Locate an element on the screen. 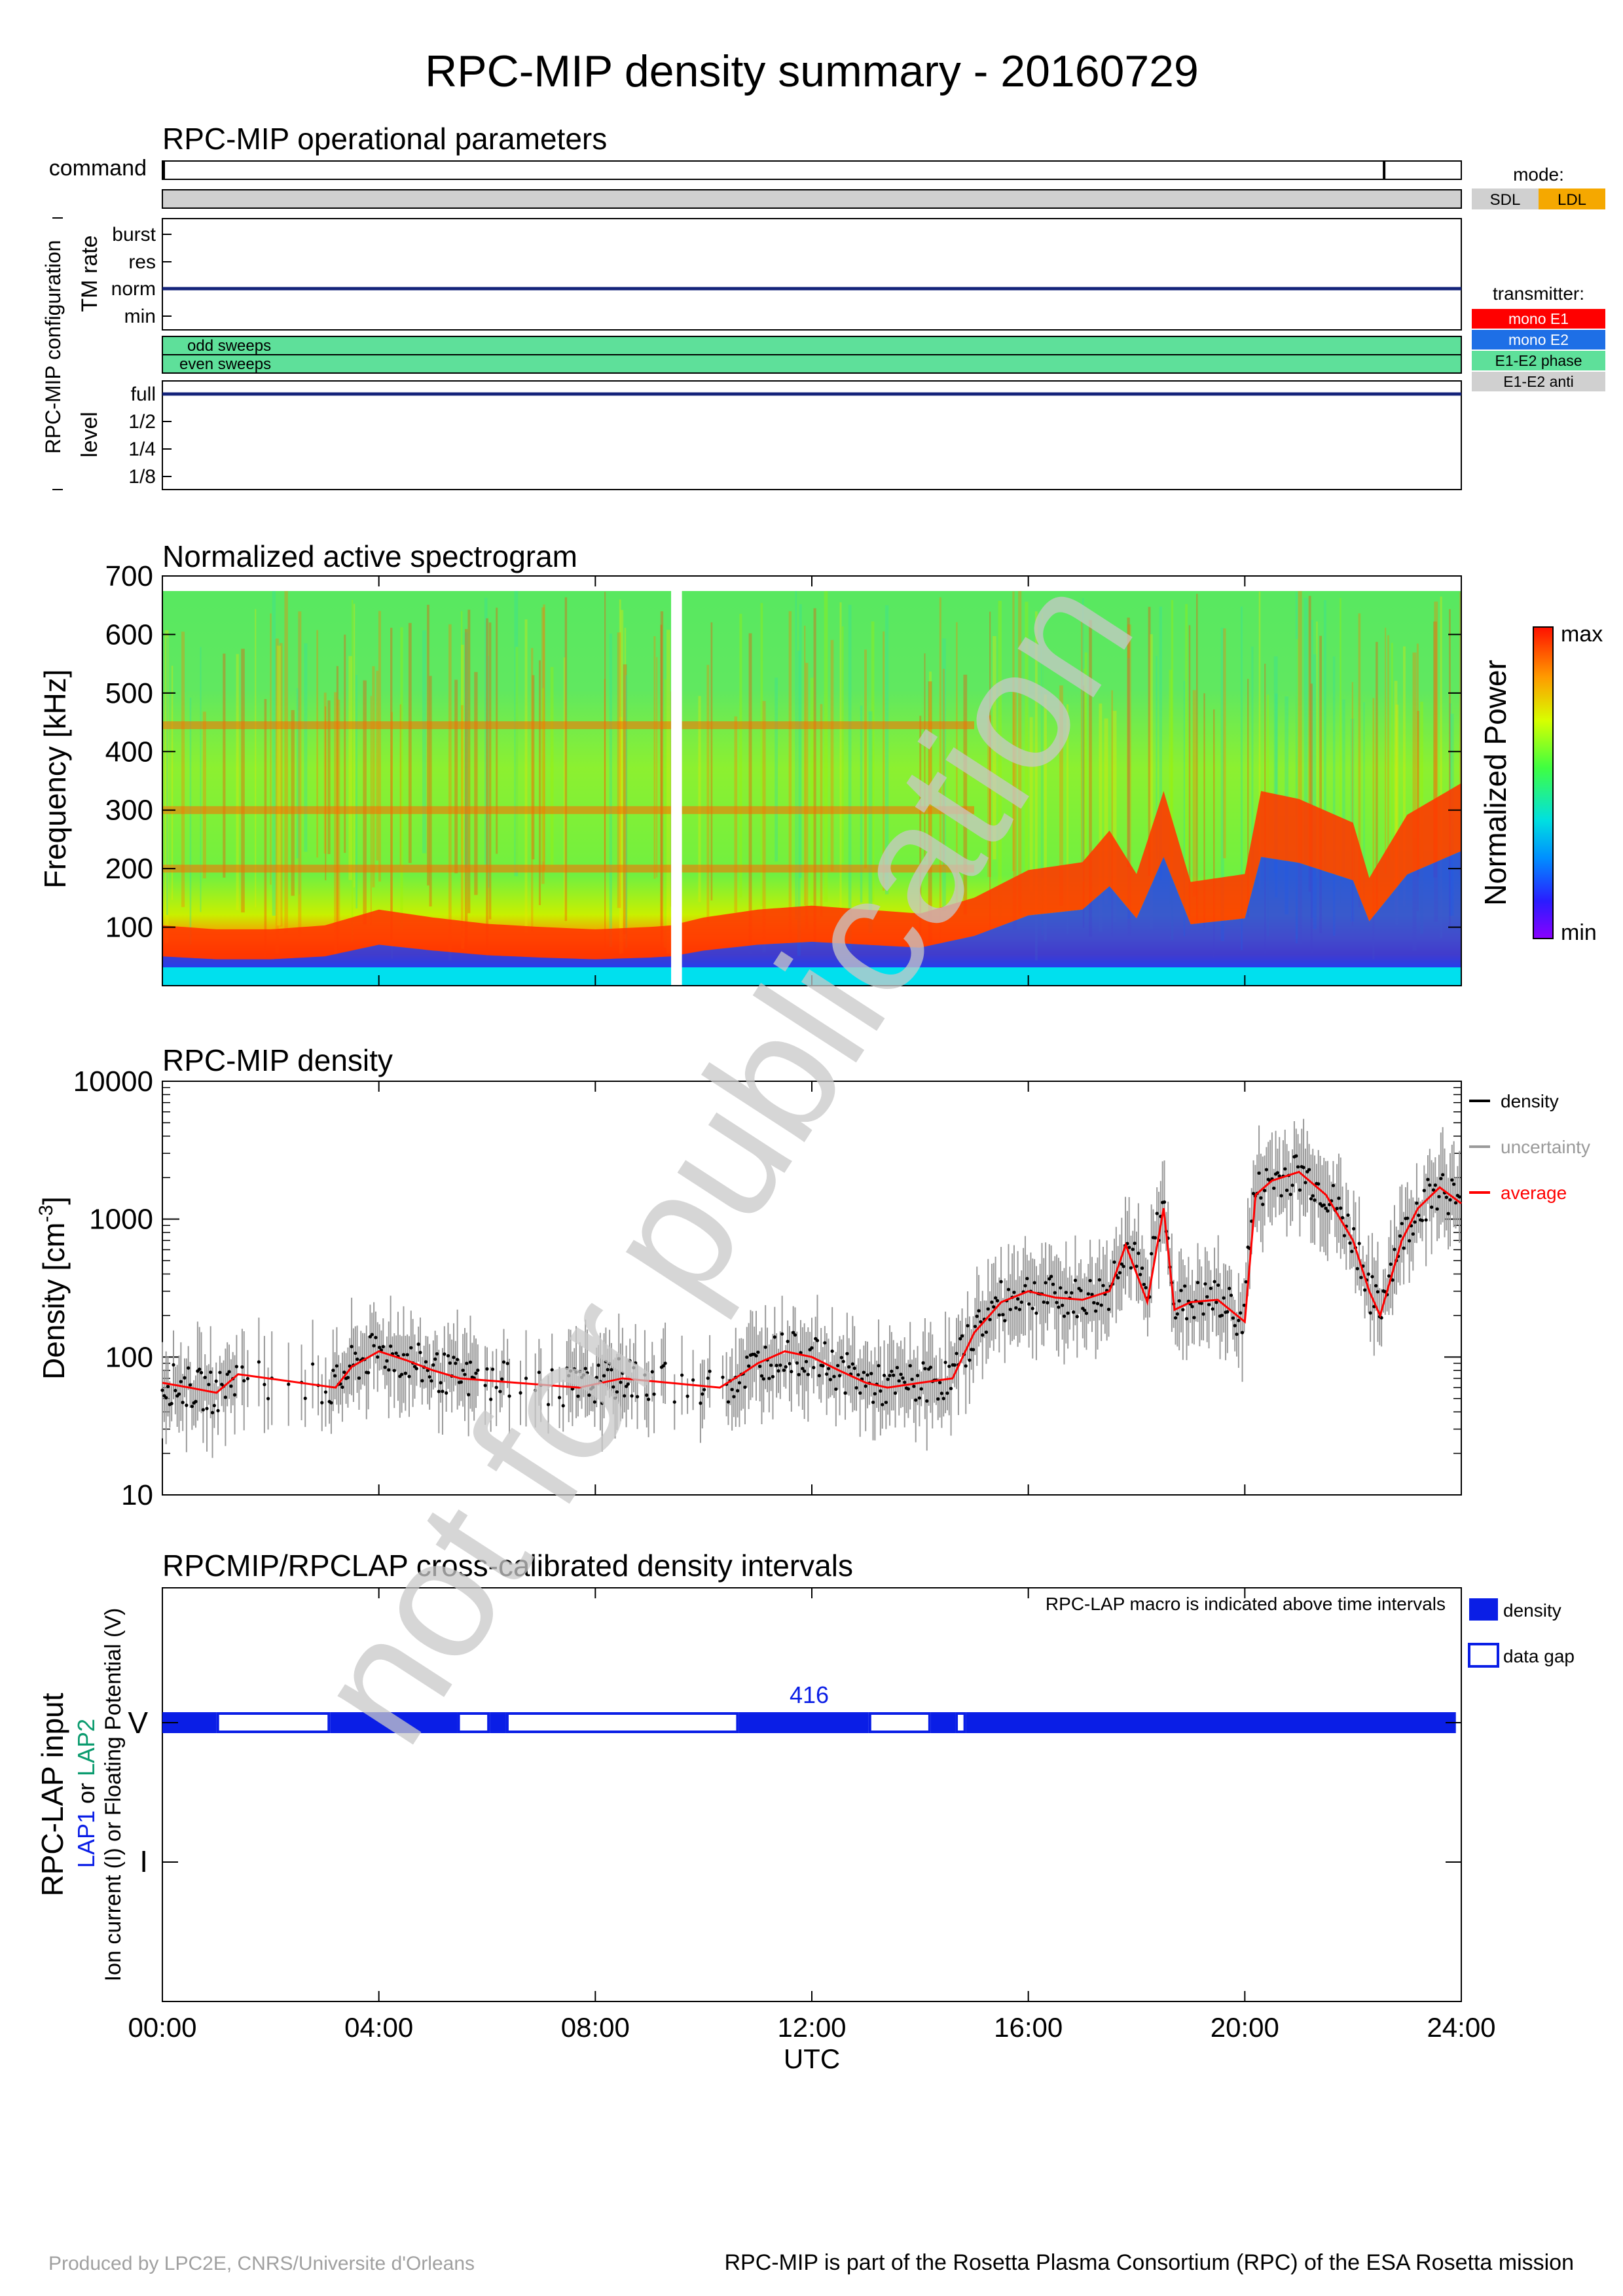  transmitter-legend-title: transmitter: is located at coordinates (1538, 293).